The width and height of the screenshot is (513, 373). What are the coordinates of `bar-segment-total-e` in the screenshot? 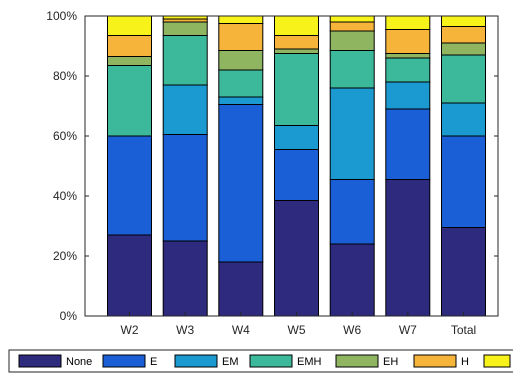 It's located at (463, 181).